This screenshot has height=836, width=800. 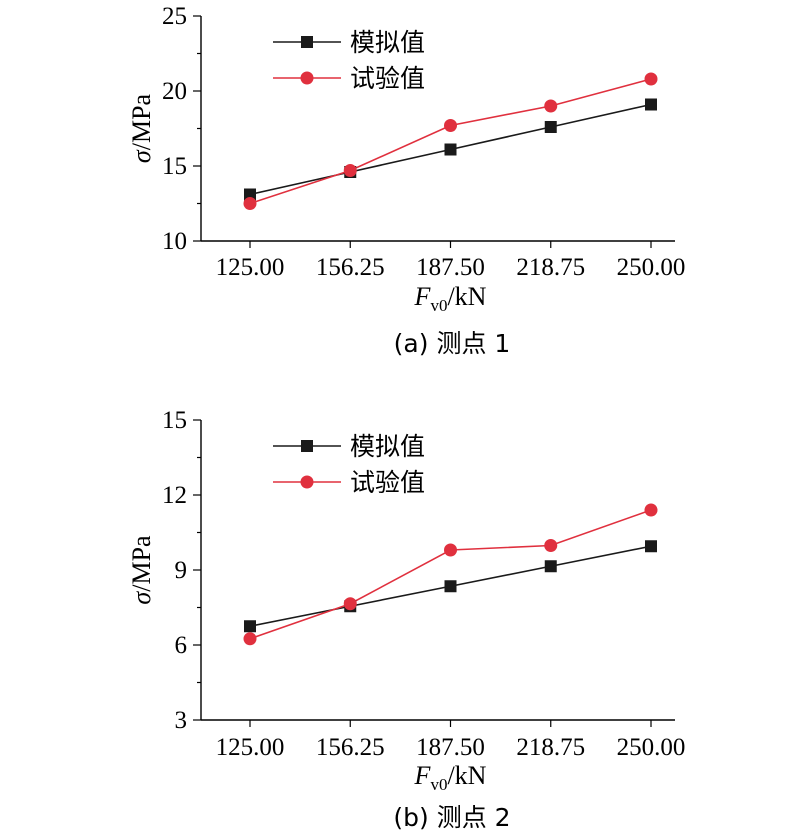 What do you see at coordinates (181, 645) in the screenshot?
I see `y-tick-label: 6` at bounding box center [181, 645].